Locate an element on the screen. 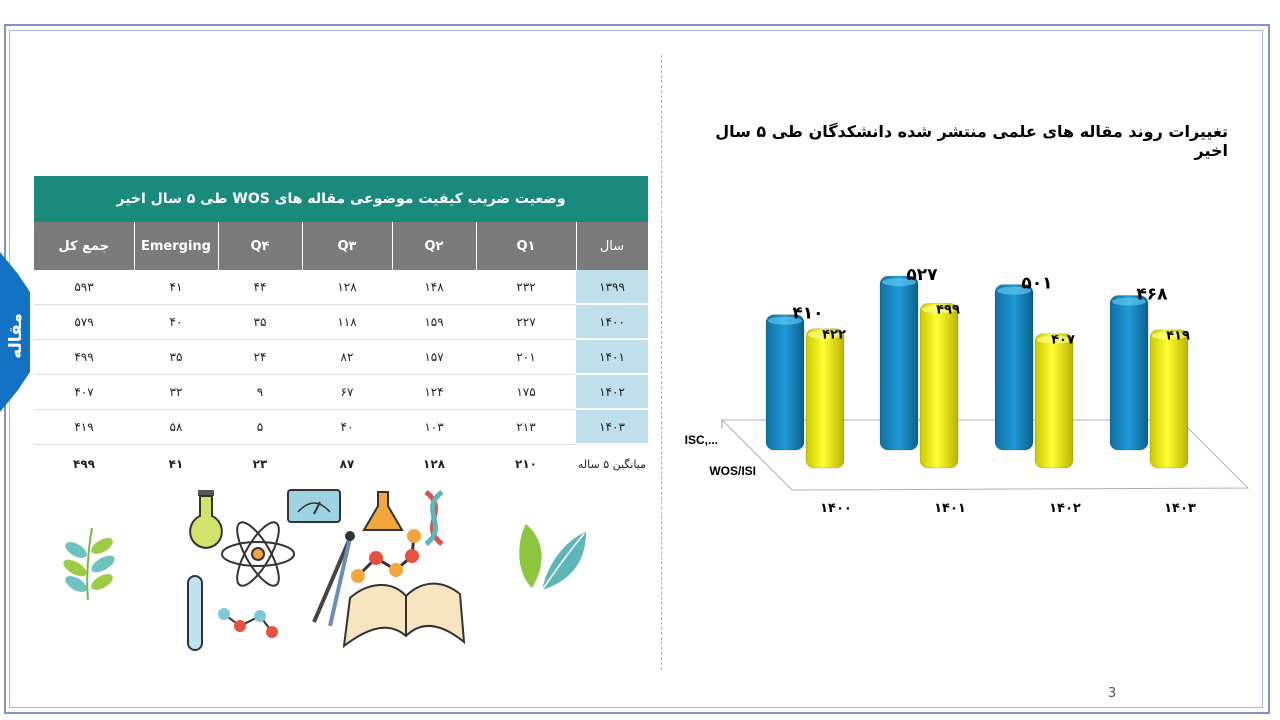 The height and width of the screenshot is (720, 1280). cell-emerging: ۳۵ is located at coordinates (176, 357).